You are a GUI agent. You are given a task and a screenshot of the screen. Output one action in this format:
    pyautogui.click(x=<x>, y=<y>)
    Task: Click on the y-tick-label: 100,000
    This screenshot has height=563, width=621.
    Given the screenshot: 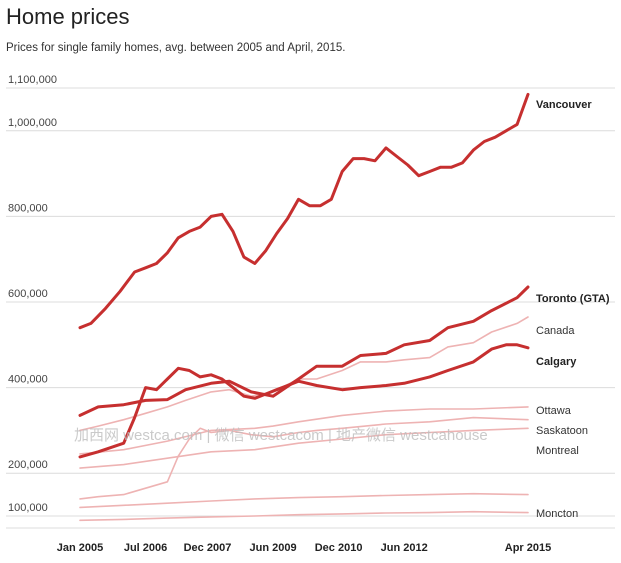 What is the action you would take?
    pyautogui.click(x=28, y=508)
    